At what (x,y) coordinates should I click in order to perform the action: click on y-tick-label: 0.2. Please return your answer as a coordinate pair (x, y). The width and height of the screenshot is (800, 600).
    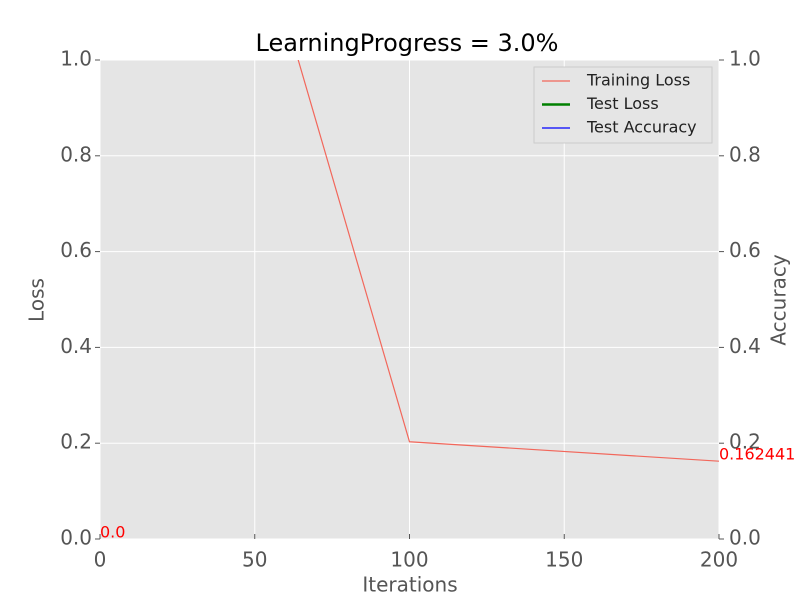
    Looking at the image, I should click on (76, 442).